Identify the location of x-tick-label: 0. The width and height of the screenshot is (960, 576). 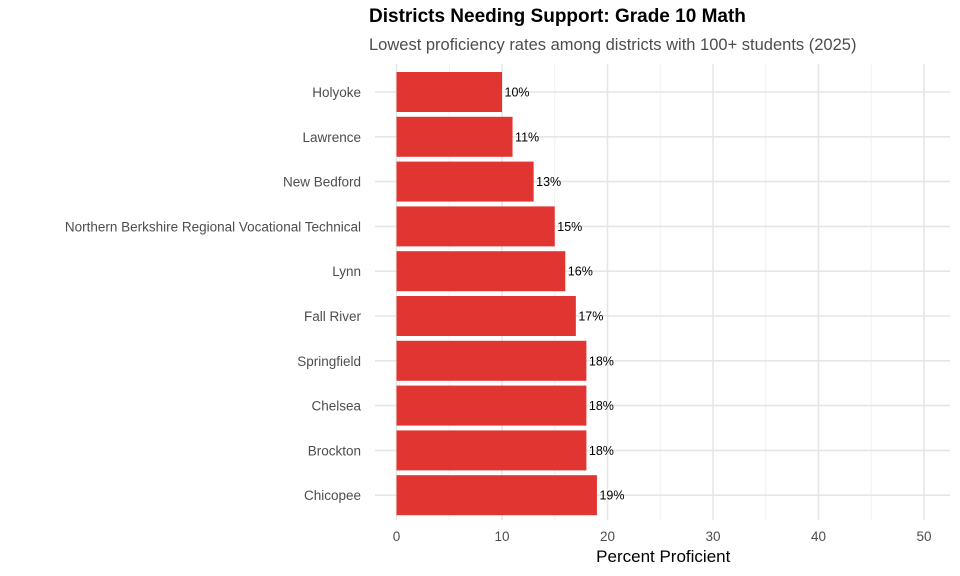
(397, 536).